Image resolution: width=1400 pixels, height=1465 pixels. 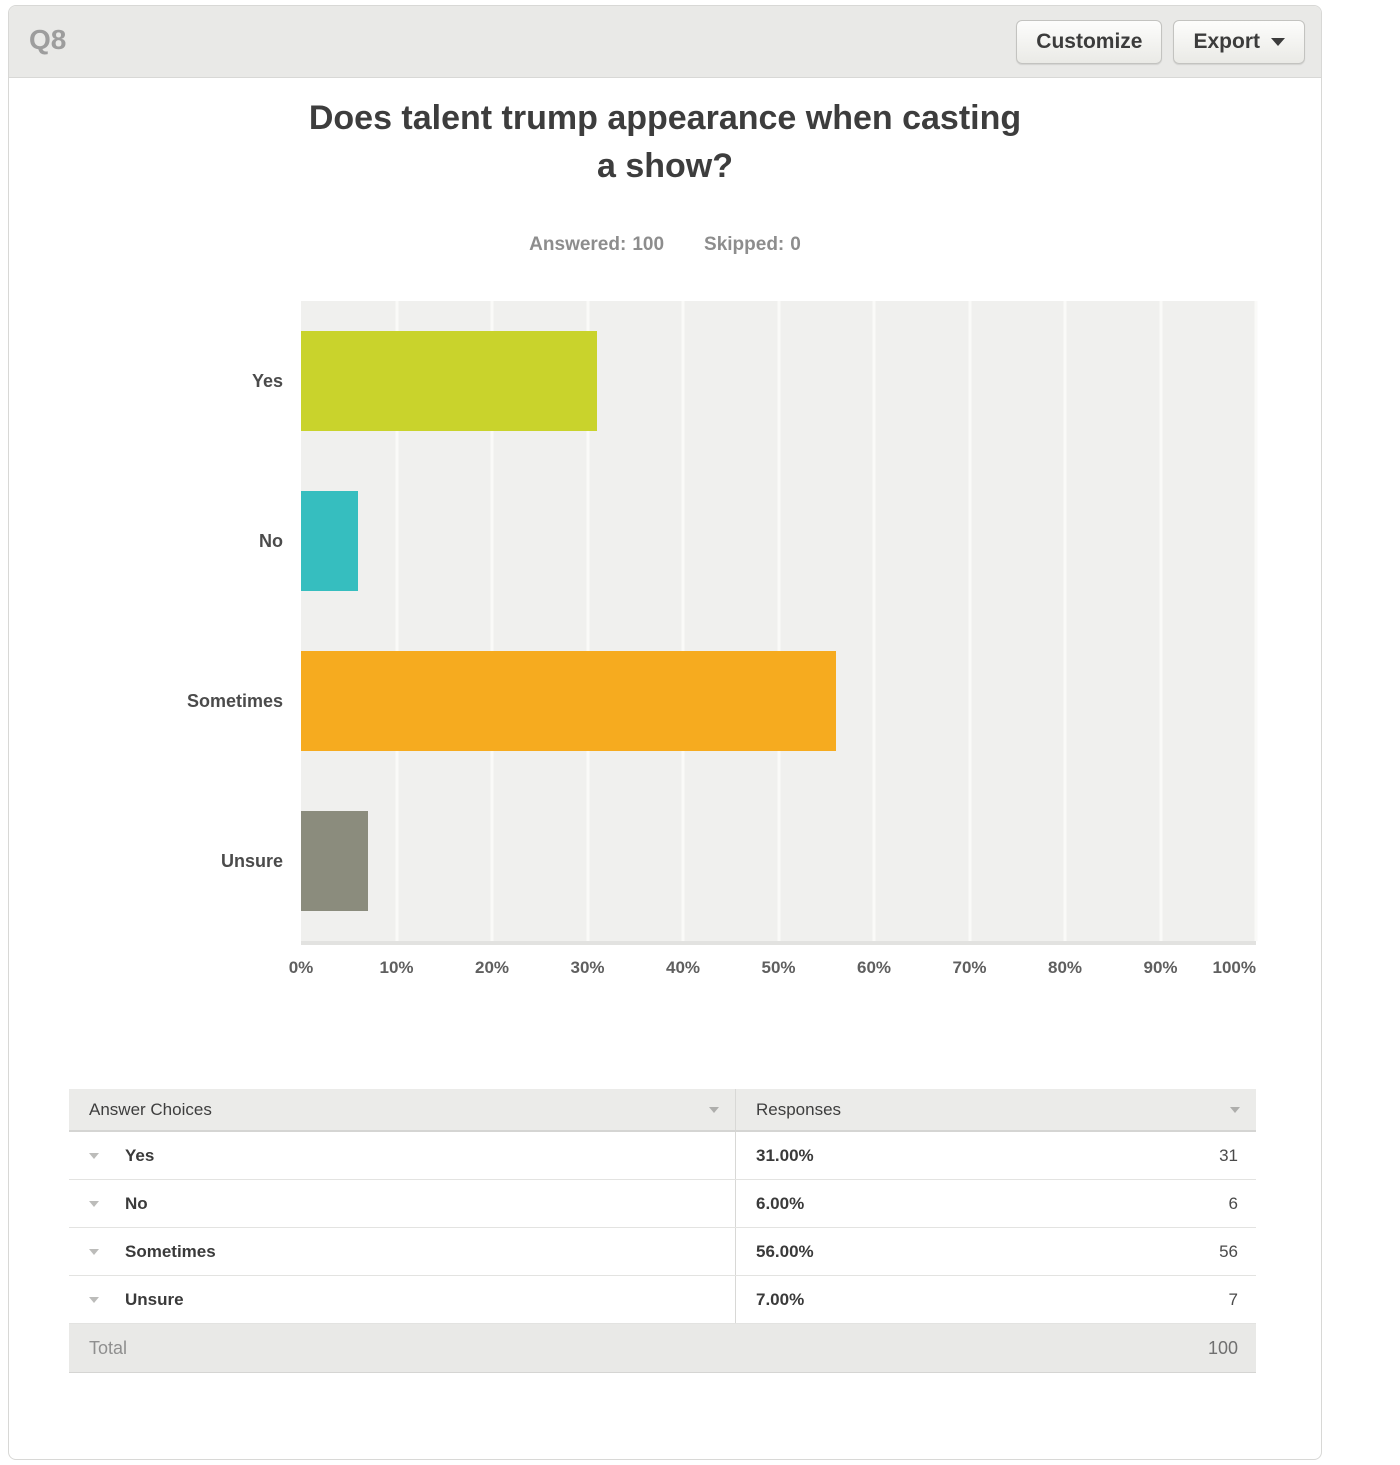 I want to click on responses-header-label: Responses, so click(x=799, y=1109).